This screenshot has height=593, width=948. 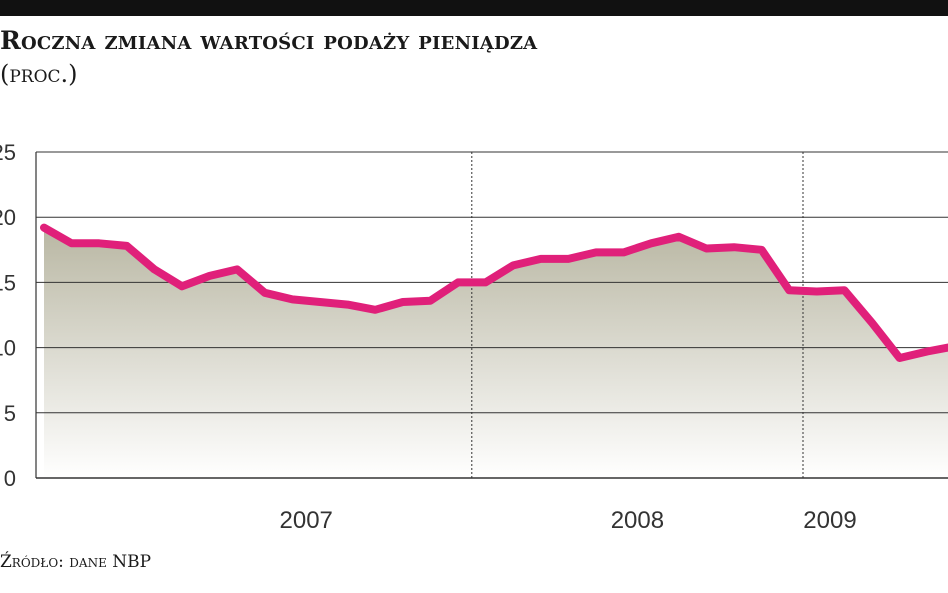 I want to click on x-tick-label: 2008, so click(x=637, y=520).